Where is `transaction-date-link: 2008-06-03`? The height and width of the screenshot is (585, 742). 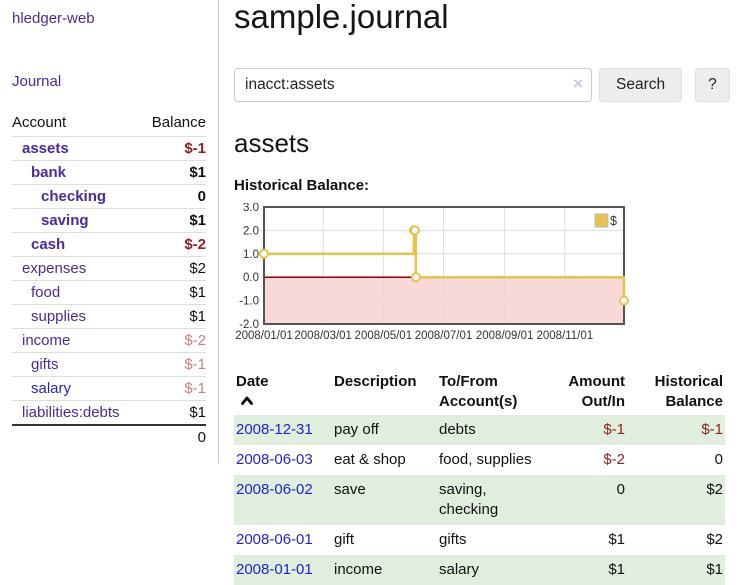 transaction-date-link: 2008-06-03 is located at coordinates (274, 459).